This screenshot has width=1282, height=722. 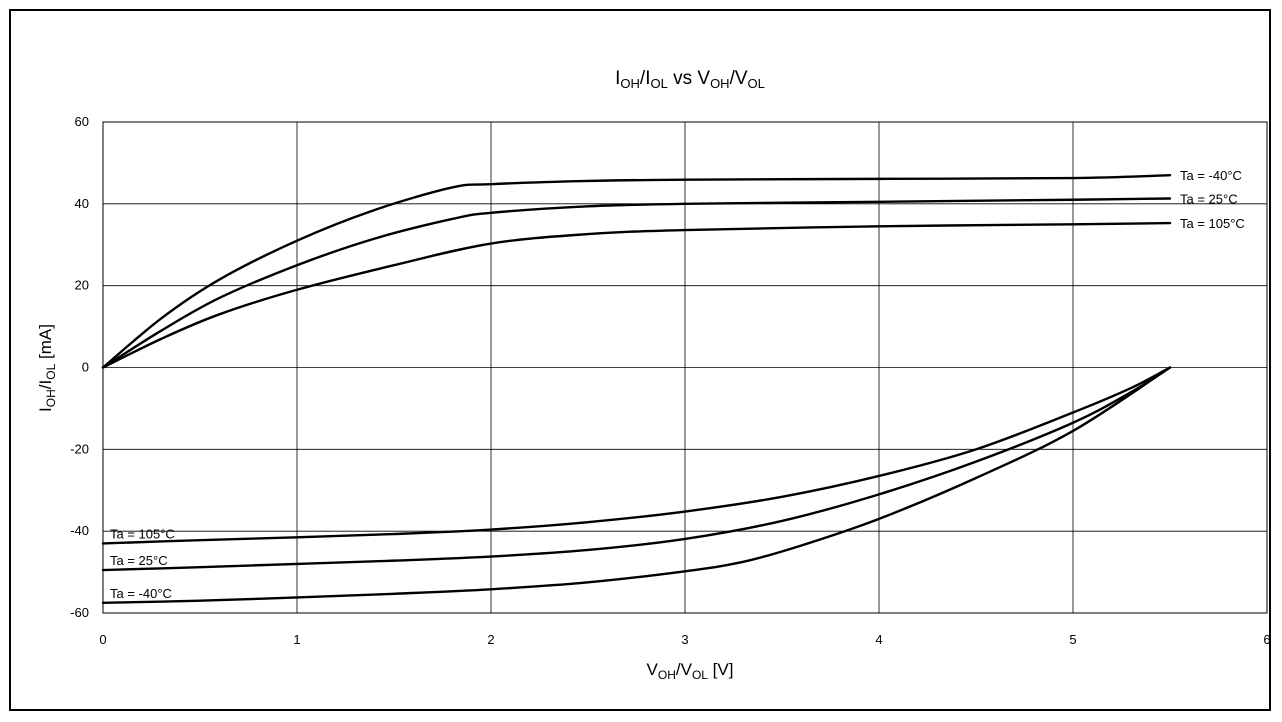 I want to click on y-tick-label: 20, so click(x=82, y=285).